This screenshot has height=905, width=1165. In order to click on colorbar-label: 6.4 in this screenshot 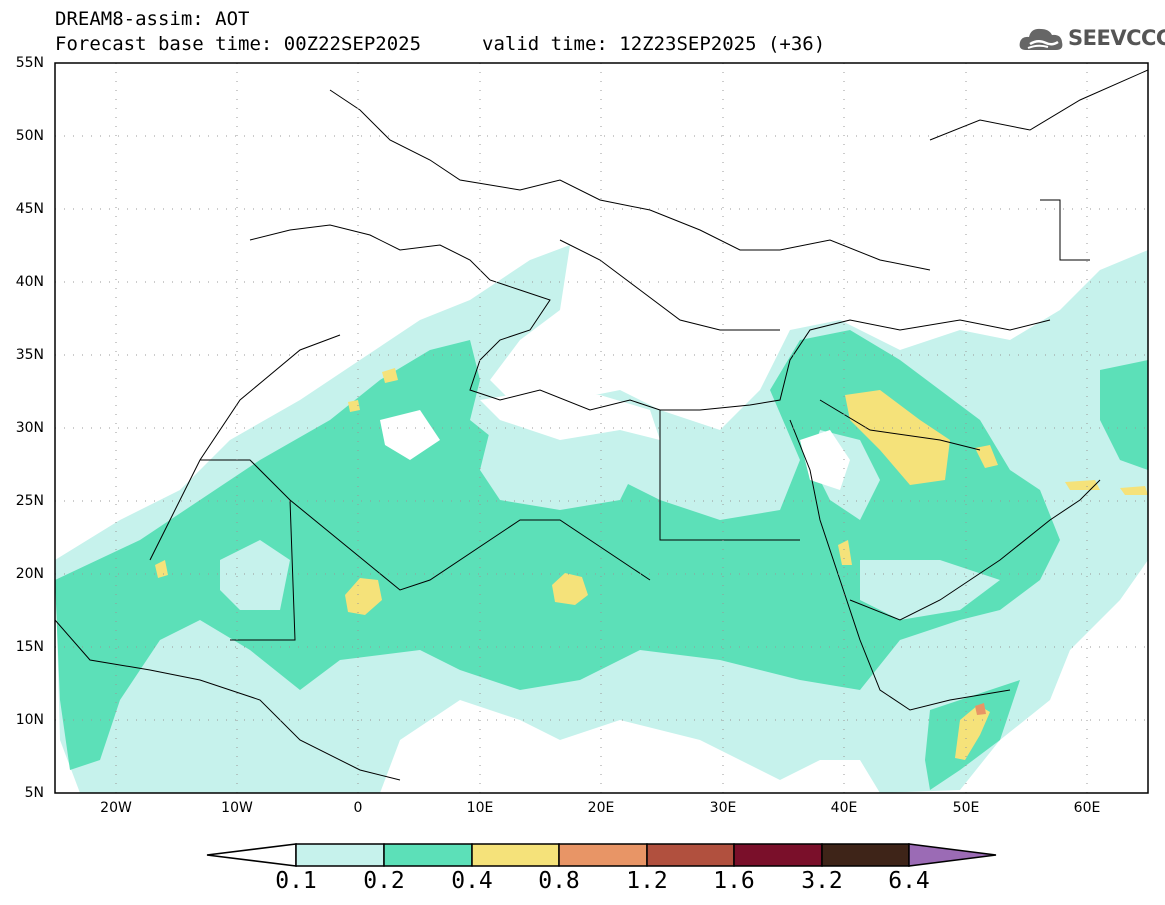, I will do `click(909, 881)`.